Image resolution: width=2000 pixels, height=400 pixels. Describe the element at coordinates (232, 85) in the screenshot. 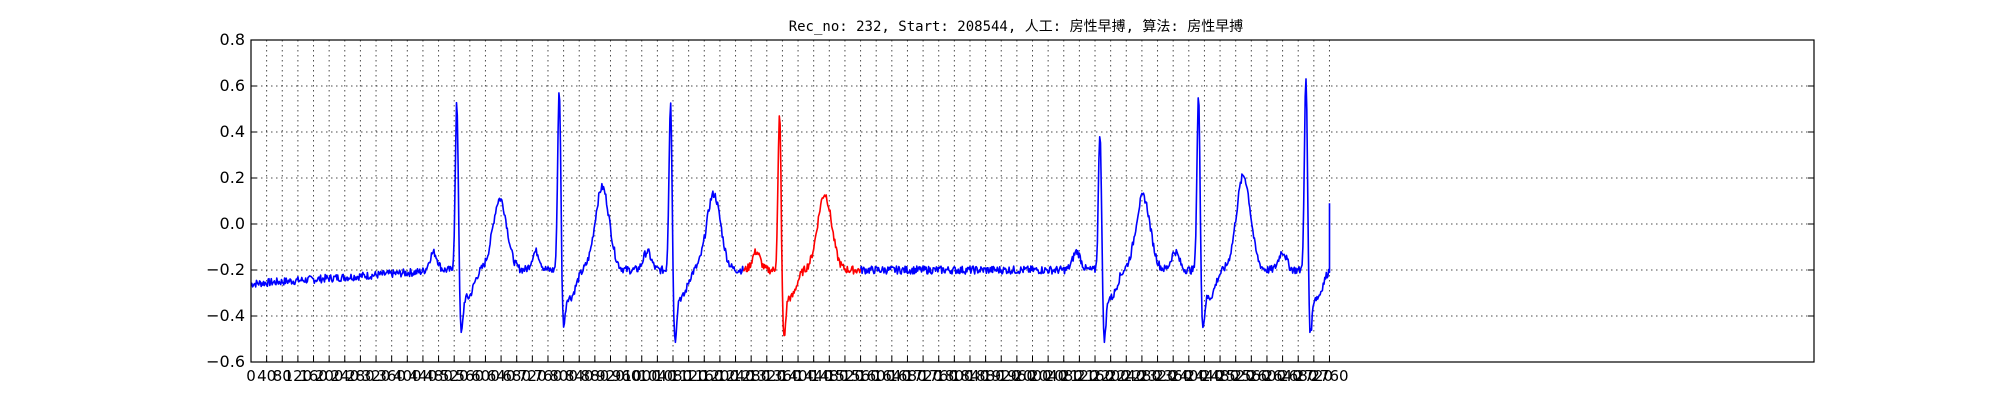

I see `y-tick-label: 0.6` at that location.